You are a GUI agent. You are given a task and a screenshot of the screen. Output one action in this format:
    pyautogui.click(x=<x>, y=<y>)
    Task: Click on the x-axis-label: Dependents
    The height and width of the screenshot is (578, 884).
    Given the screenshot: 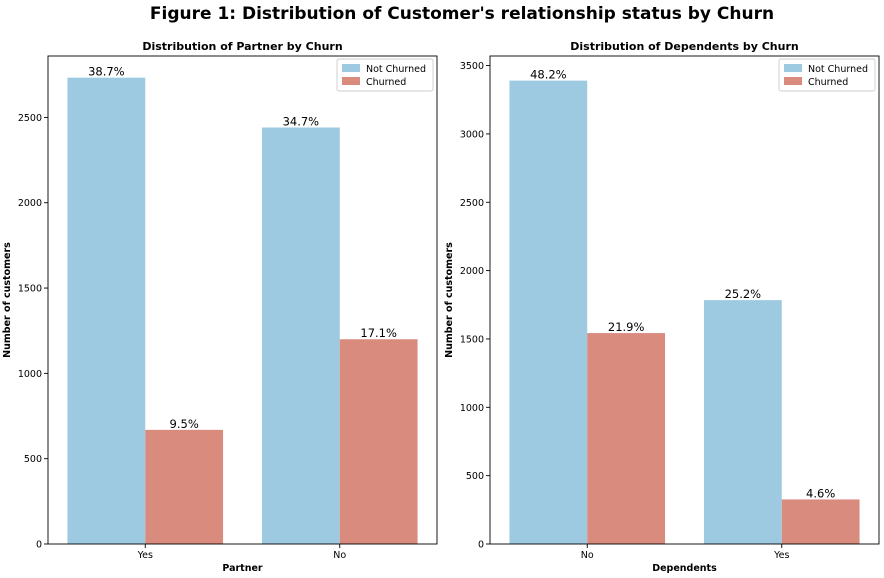 What is the action you would take?
    pyautogui.click(x=684, y=568)
    